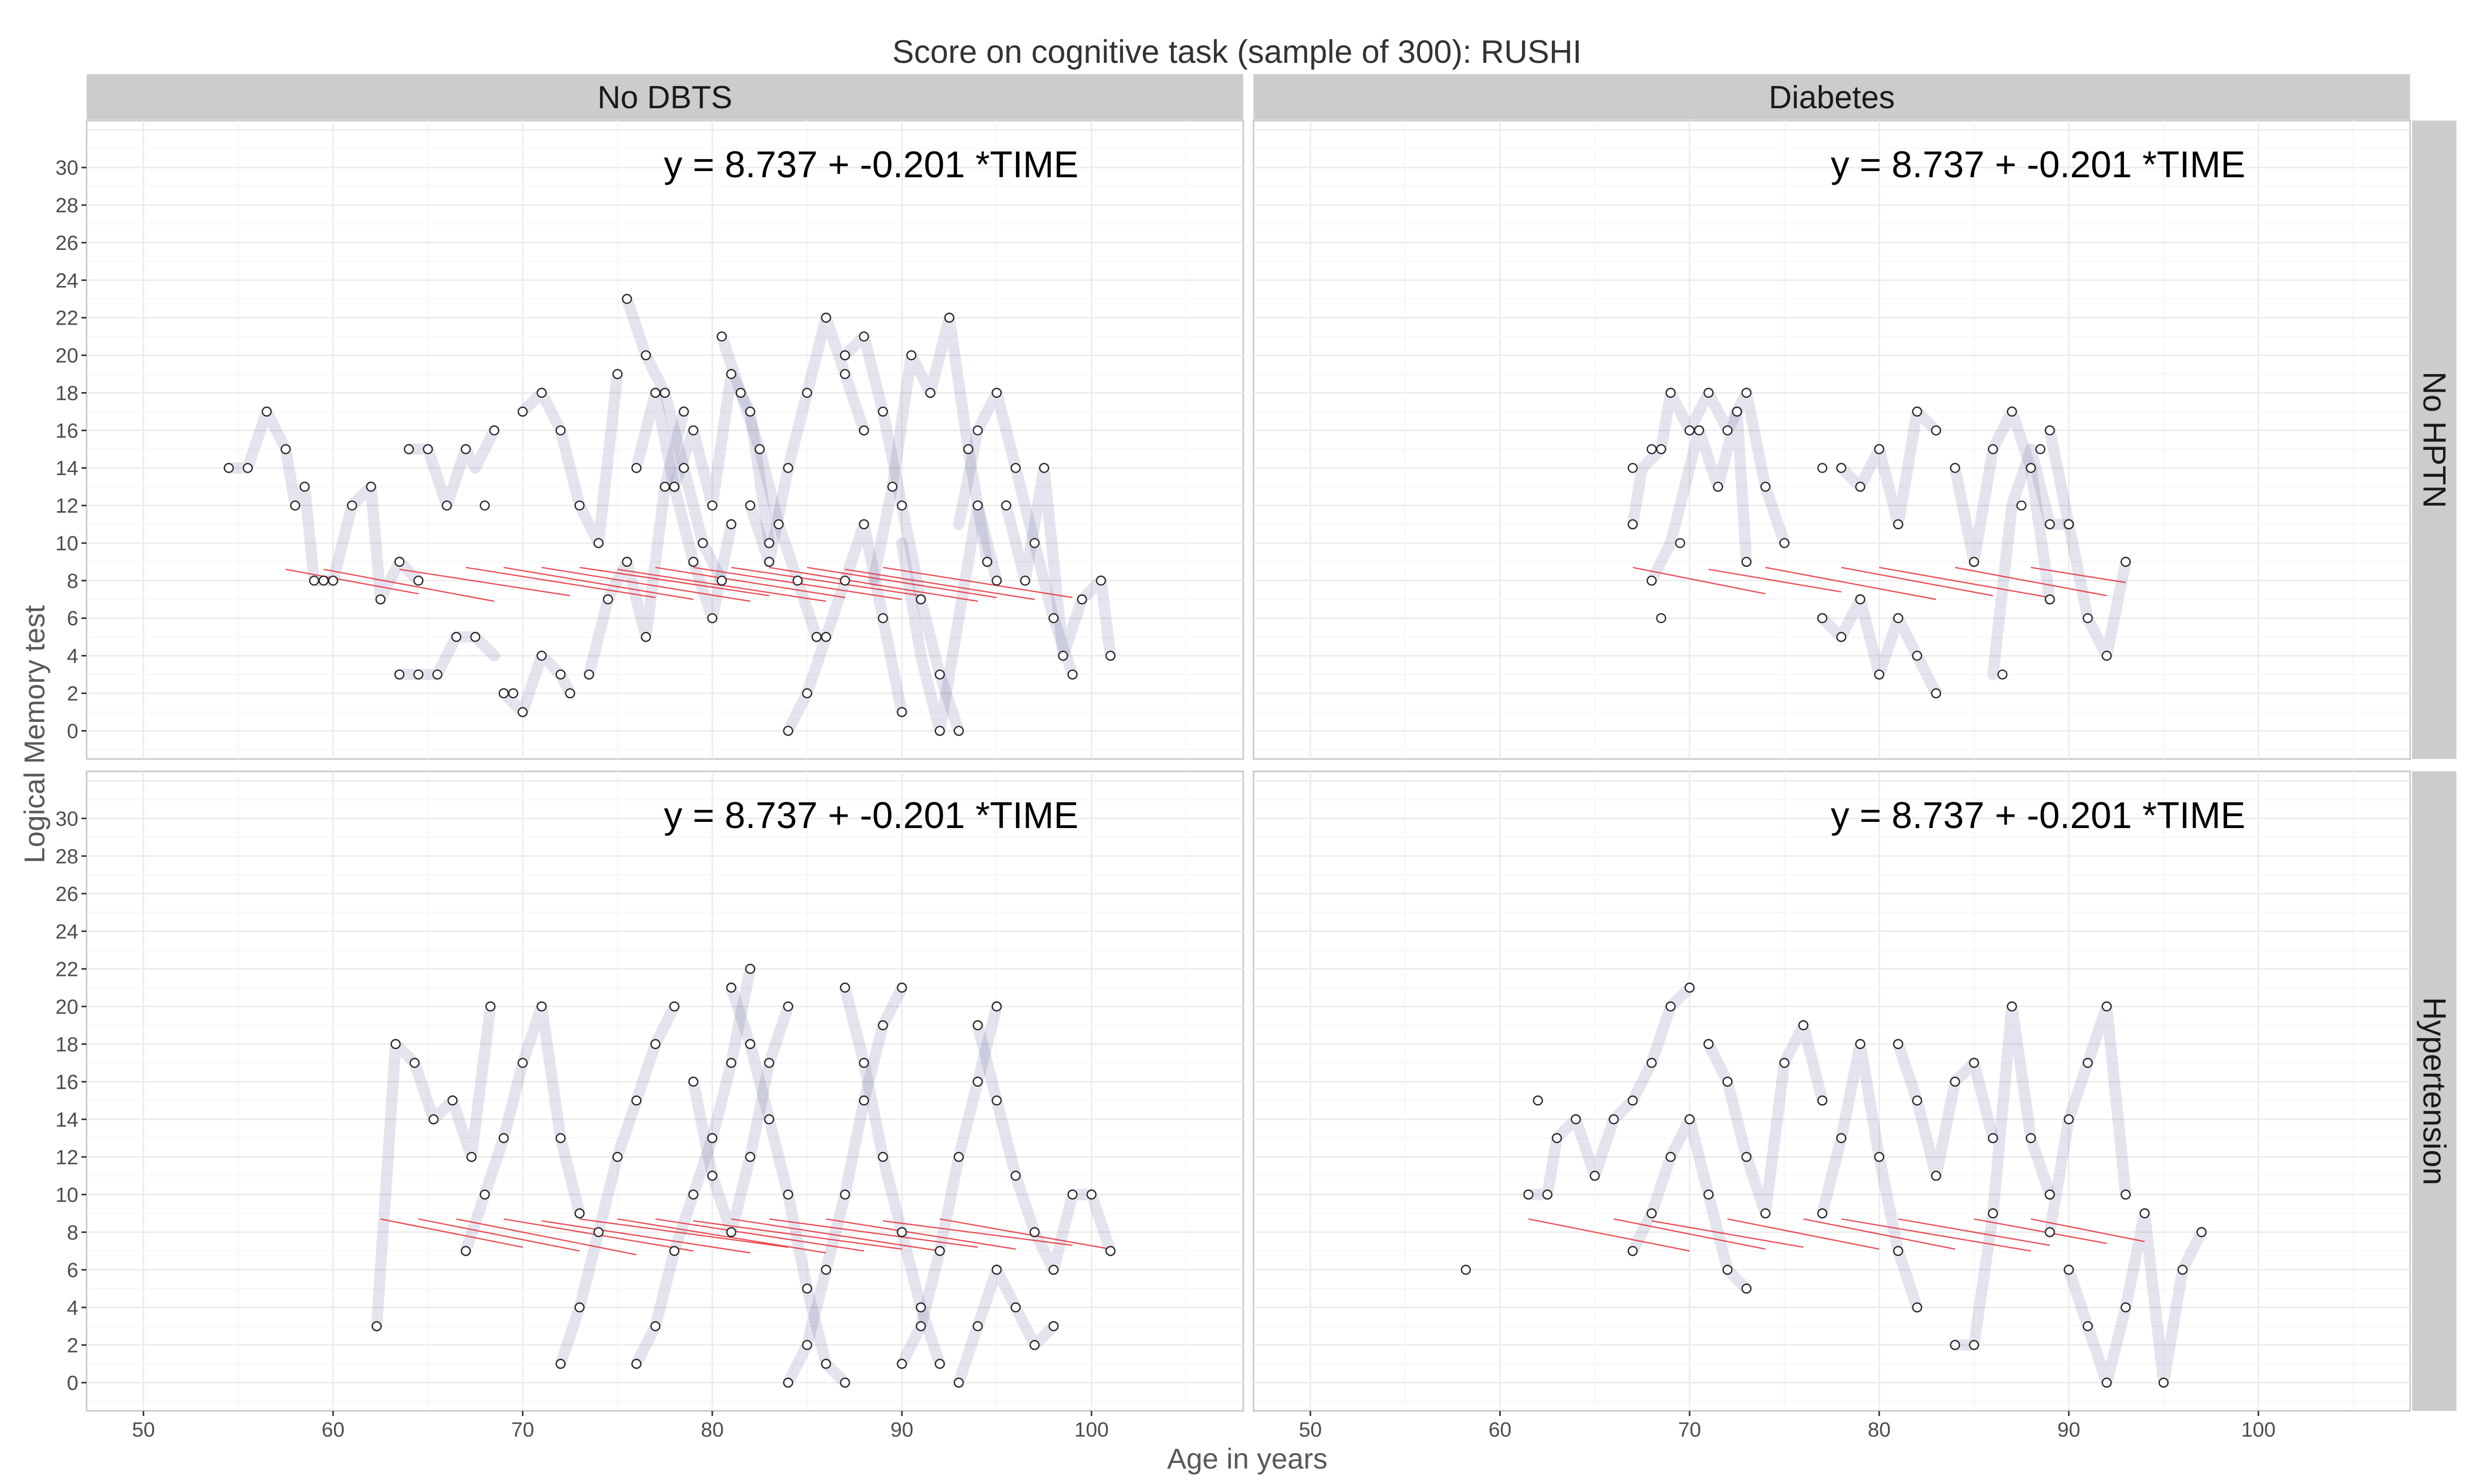 Image resolution: width=2474 pixels, height=1484 pixels. Describe the element at coordinates (72, 1383) in the screenshot. I see `y-tick-label: 0` at that location.